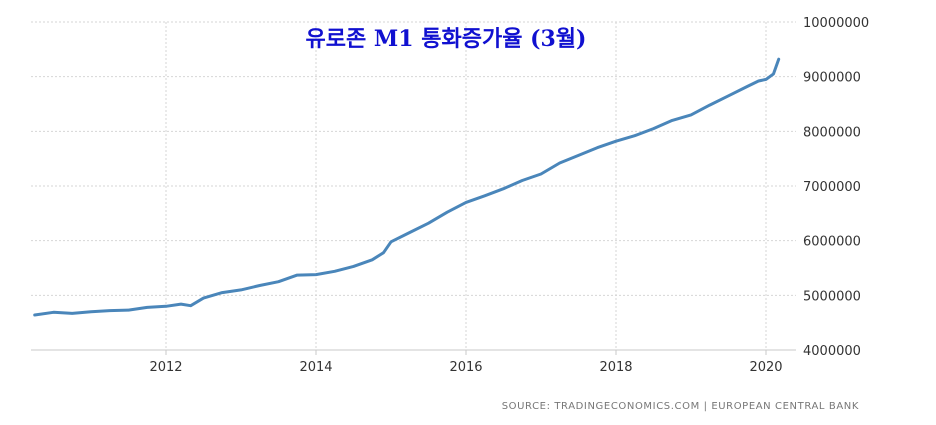 The image size is (936, 425). Describe the element at coordinates (832, 242) in the screenshot. I see `y-tick-label: 6000000` at that location.